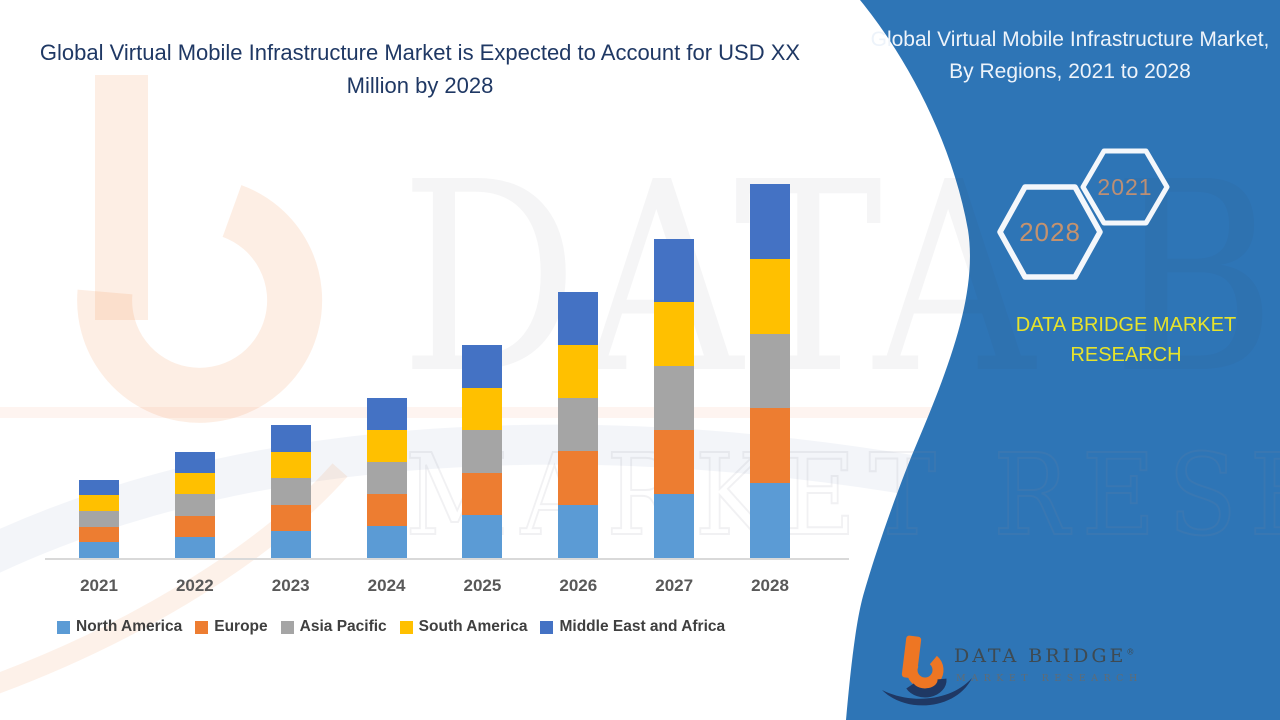  Describe the element at coordinates (343, 626) in the screenshot. I see `legend-label: Asia Pacific` at that location.